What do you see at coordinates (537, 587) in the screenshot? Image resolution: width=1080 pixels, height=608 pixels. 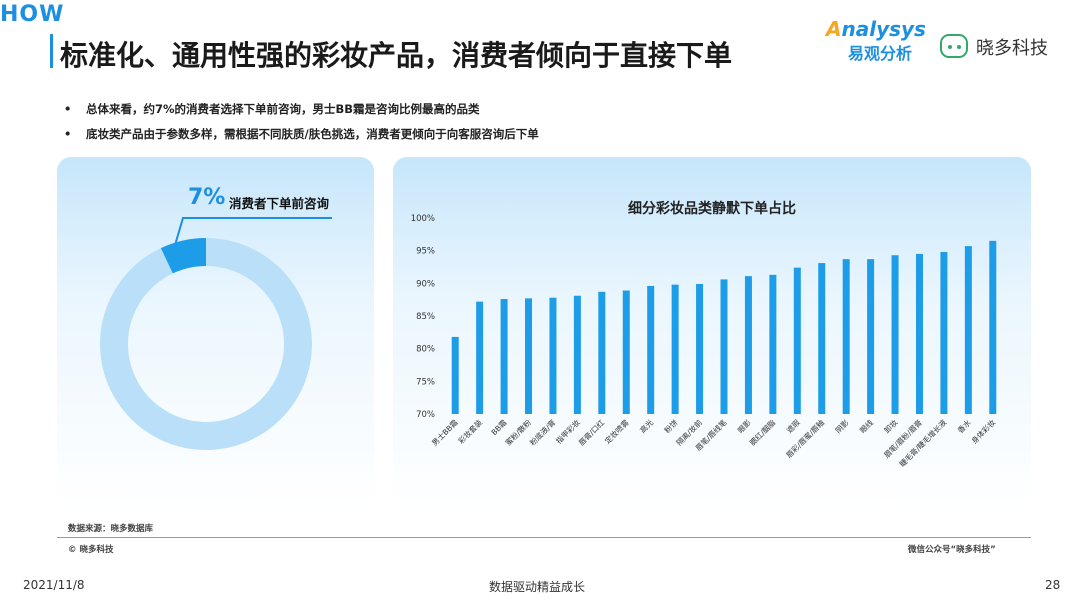 I see `footer-slogan: 数据驱动精益成长` at bounding box center [537, 587].